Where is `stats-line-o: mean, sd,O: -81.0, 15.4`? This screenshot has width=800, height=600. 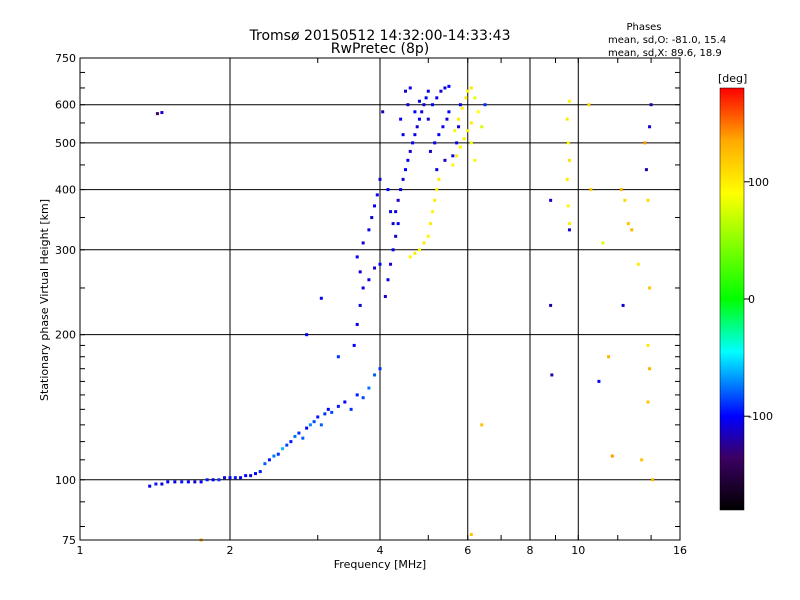 stats-line-o: mean, sd,O: -81.0, 15.4 is located at coordinates (667, 40).